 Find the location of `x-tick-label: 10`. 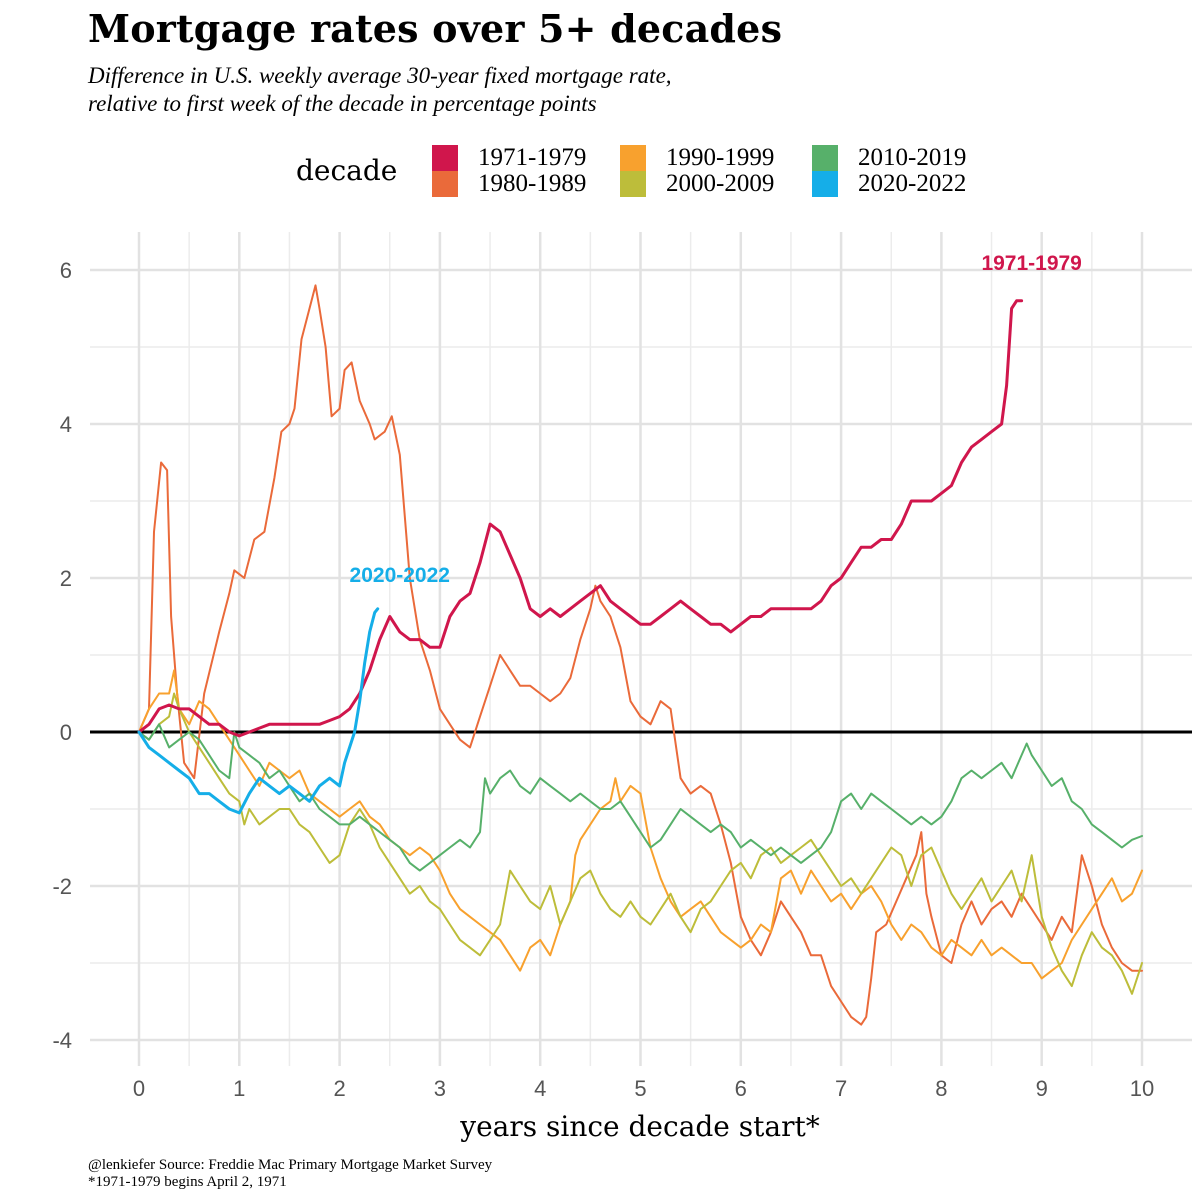

x-tick-label: 10 is located at coordinates (1142, 1088).